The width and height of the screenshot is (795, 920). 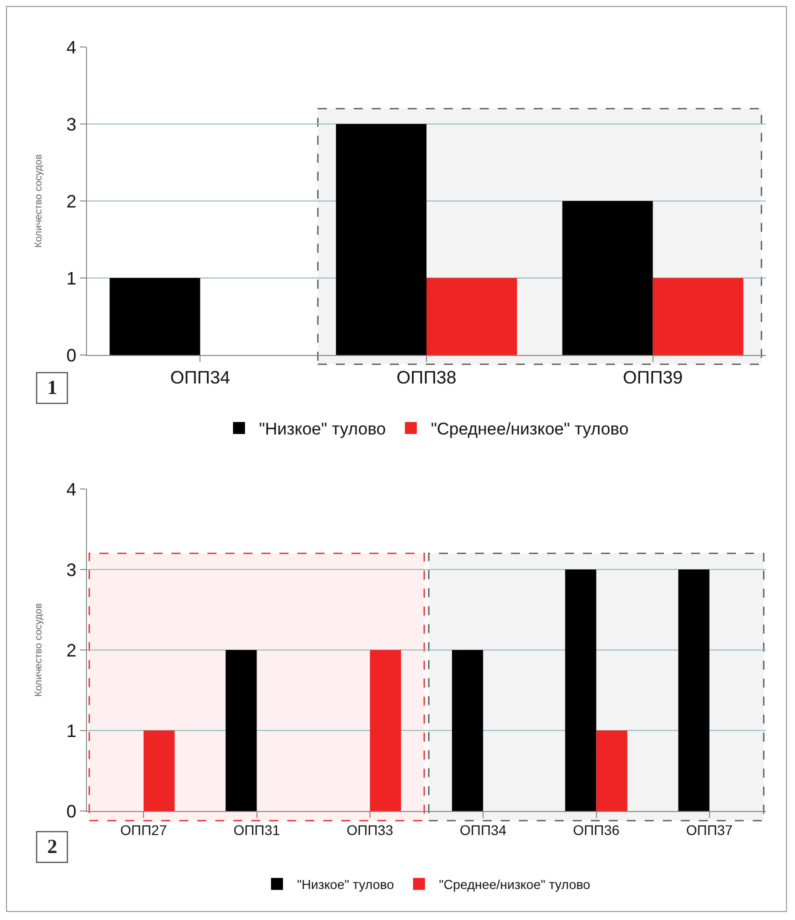 What do you see at coordinates (370, 830) in the screenshot?
I see `x-tick-label: ОПП33` at bounding box center [370, 830].